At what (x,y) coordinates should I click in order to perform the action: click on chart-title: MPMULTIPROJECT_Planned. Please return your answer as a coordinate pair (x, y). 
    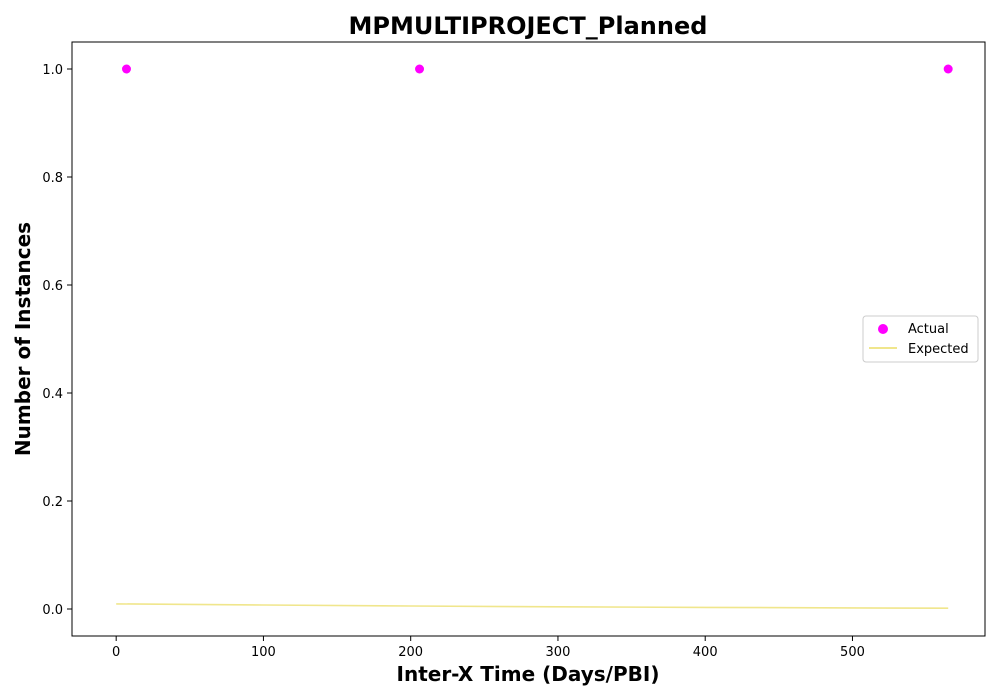
    Looking at the image, I should click on (528, 26).